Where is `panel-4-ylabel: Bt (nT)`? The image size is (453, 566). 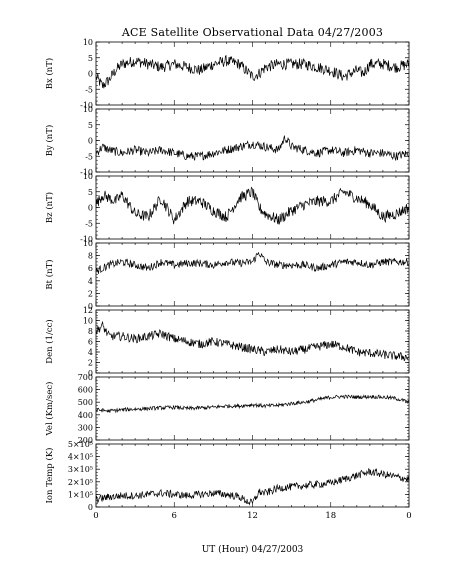 panel-4-ylabel: Bt (nT) is located at coordinates (49, 274).